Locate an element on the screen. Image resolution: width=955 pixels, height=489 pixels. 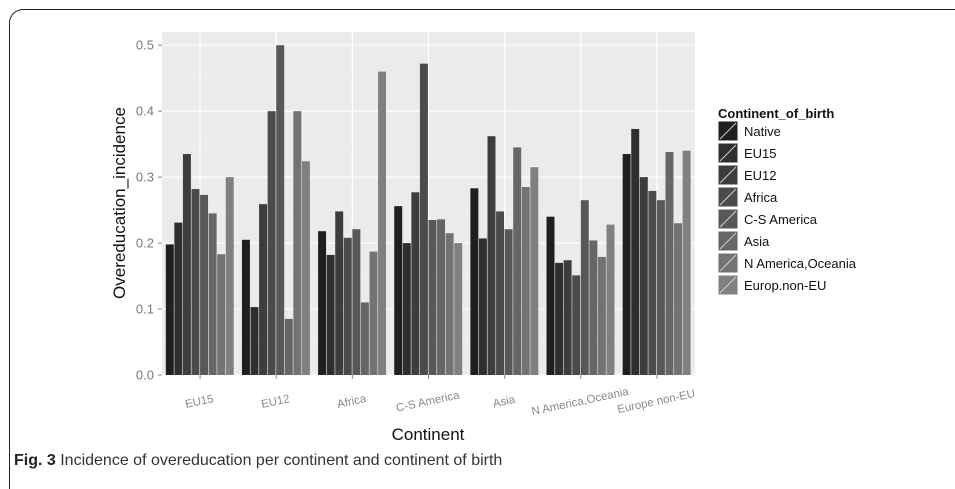
y-tick-label: 0.2 is located at coordinates (145, 243).